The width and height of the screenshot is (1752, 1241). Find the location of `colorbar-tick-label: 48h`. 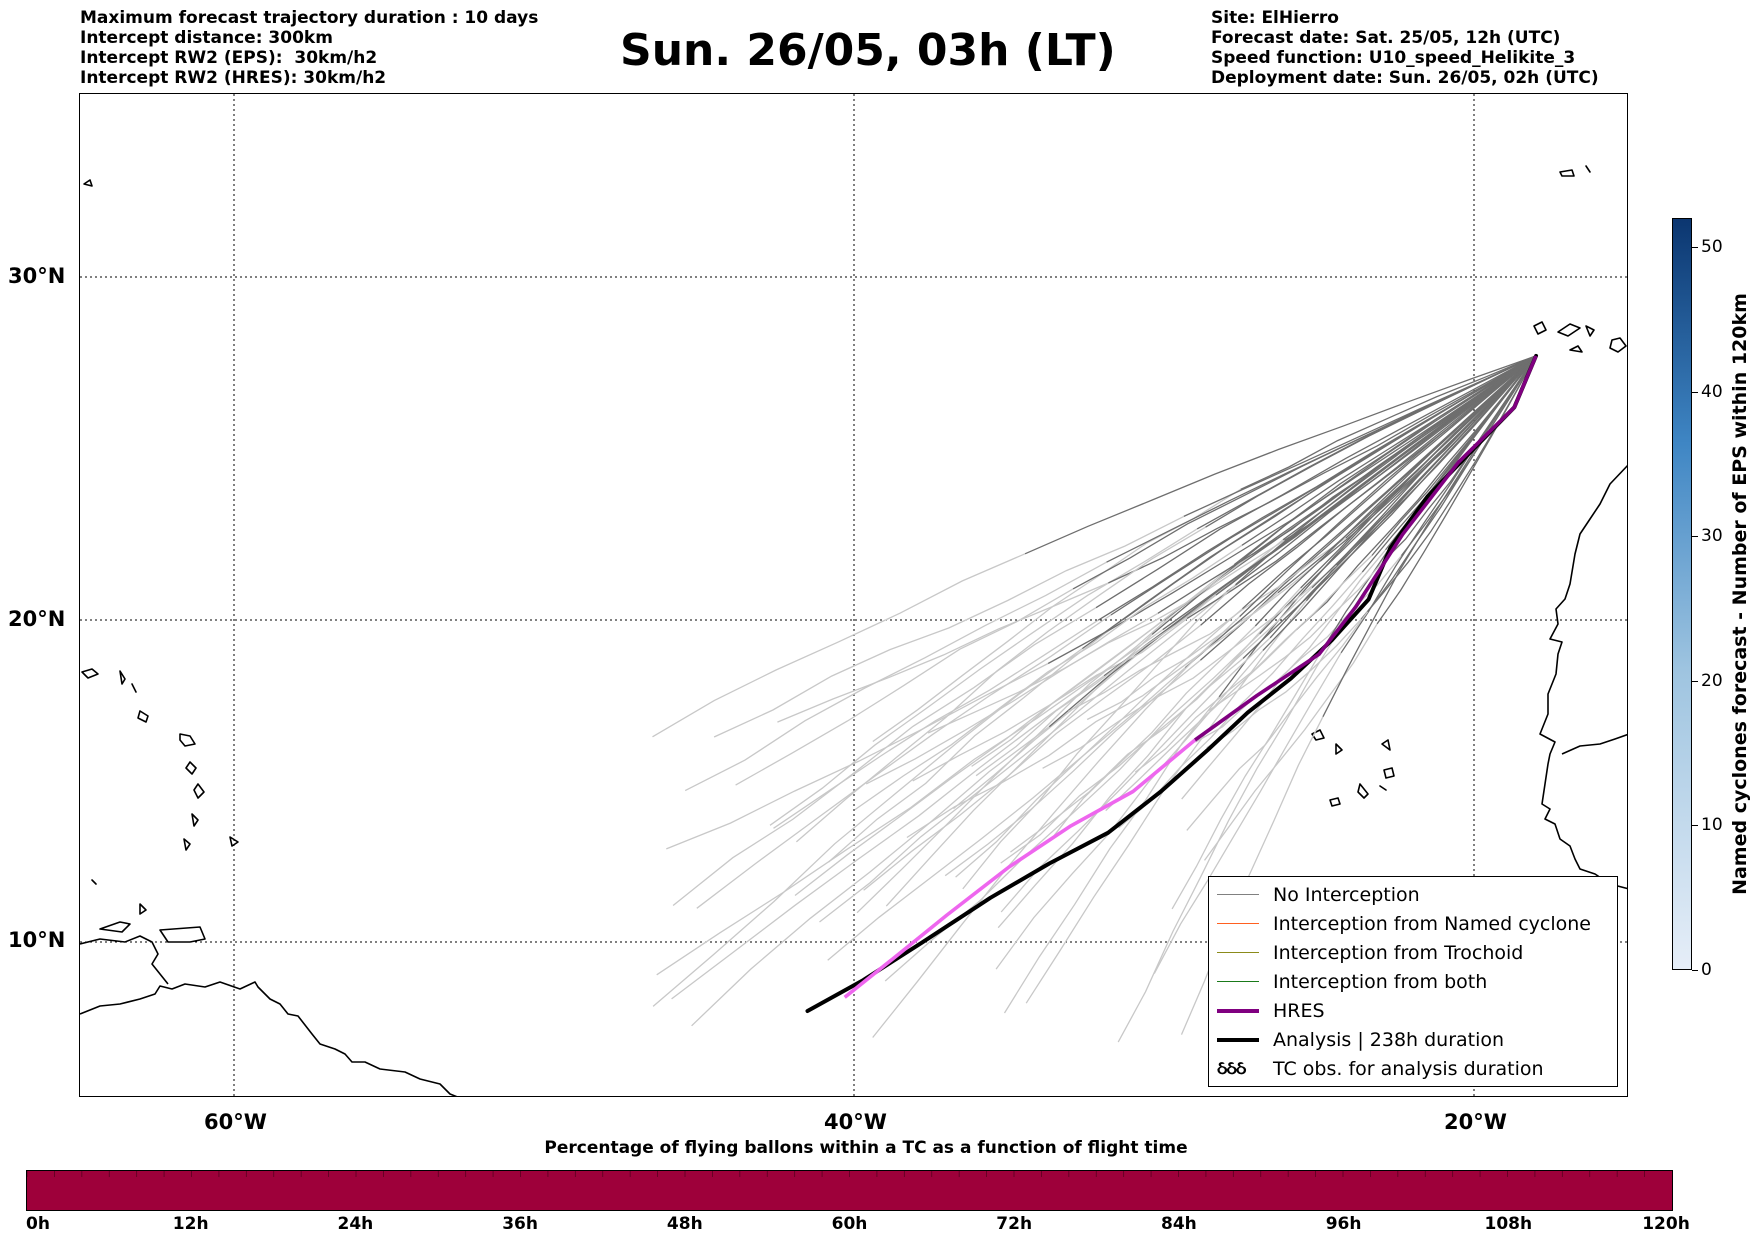

colorbar-tick-label: 48h is located at coordinates (684, 1224).